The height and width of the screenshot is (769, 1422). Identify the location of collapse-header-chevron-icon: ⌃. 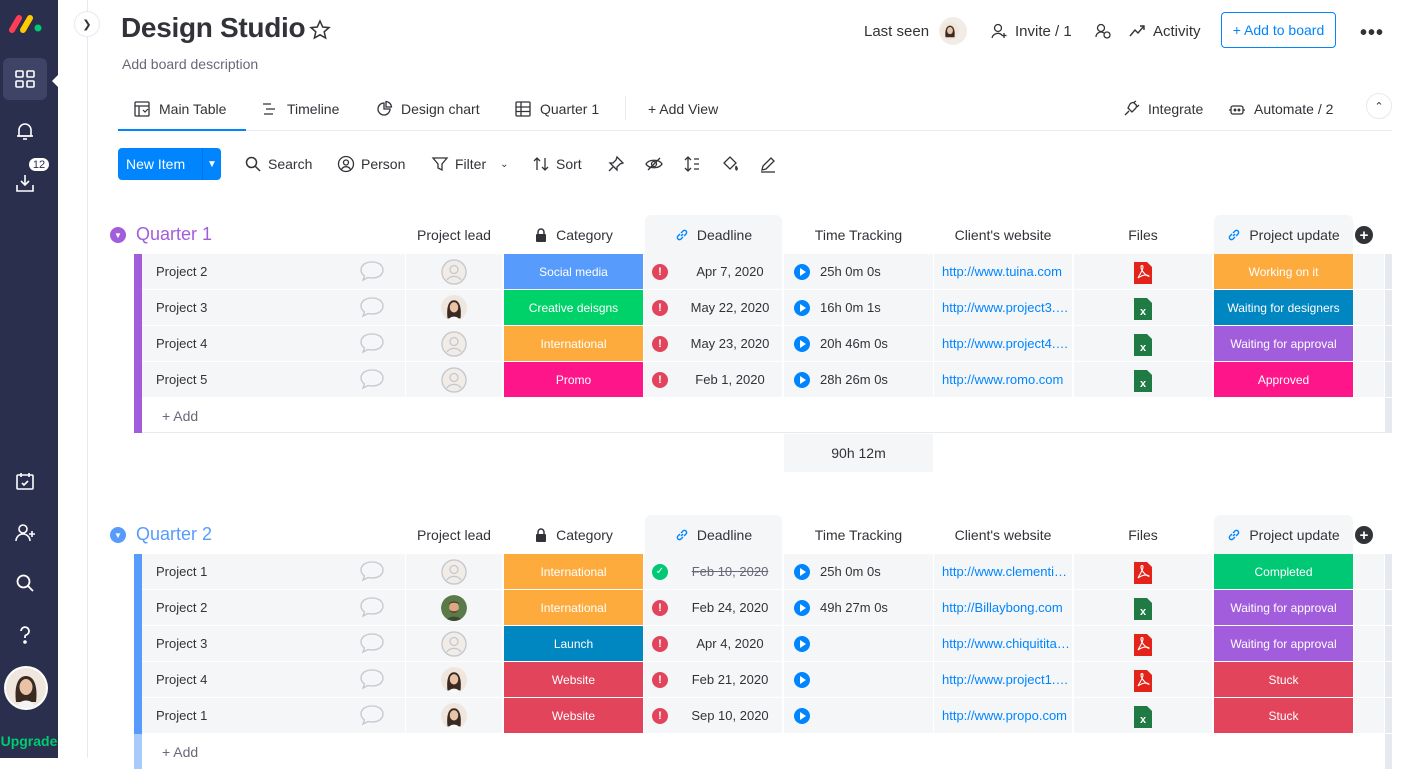
(1379, 106).